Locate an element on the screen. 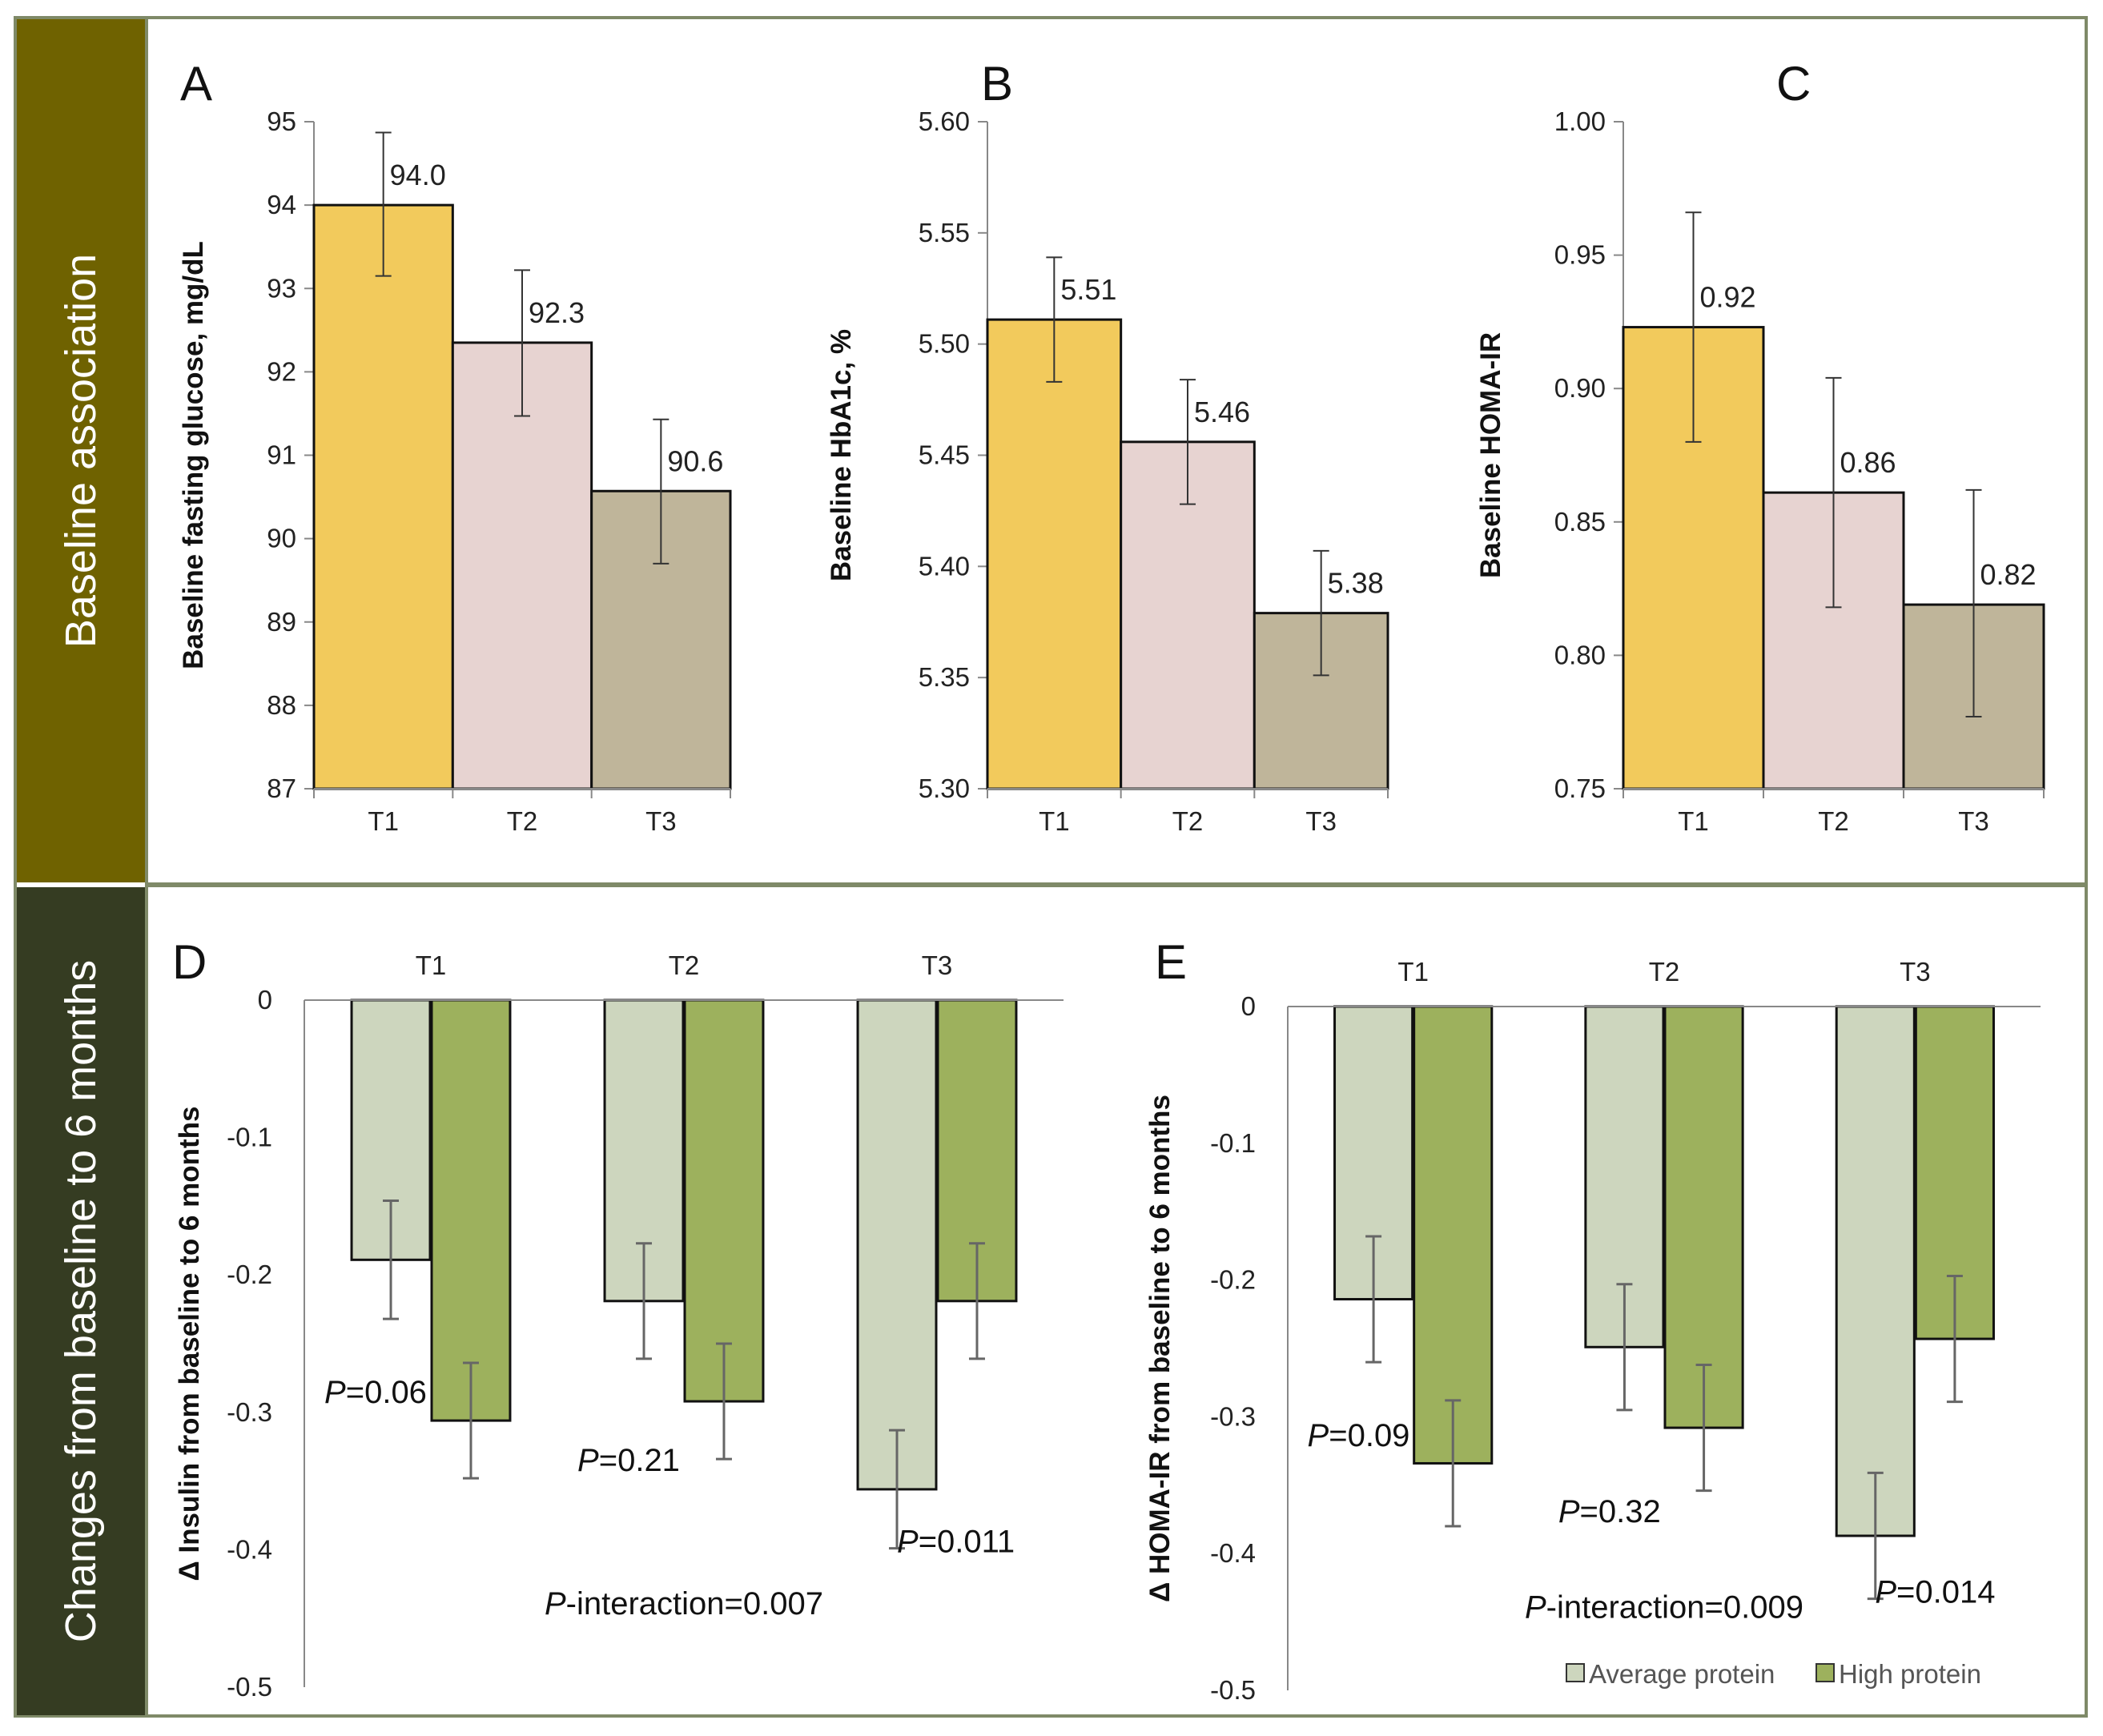 The image size is (2103, 1736). p-value-d-t2: P=0.21 is located at coordinates (628, 1460).